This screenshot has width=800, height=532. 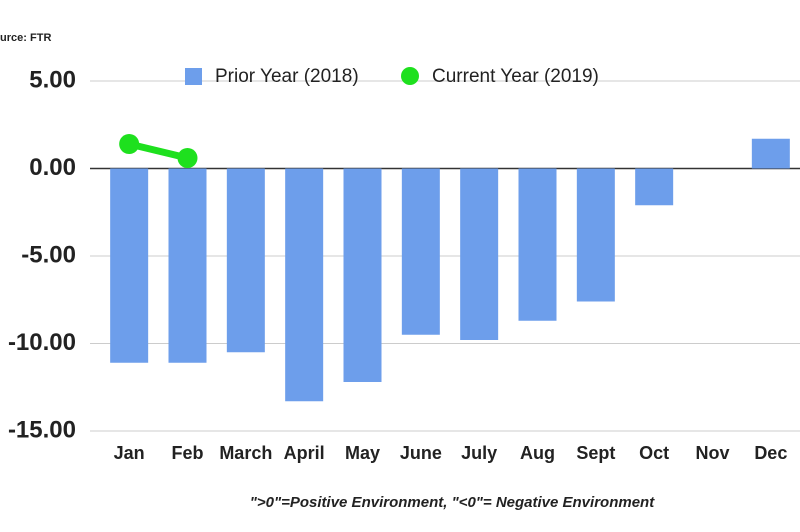 What do you see at coordinates (52, 79) in the screenshot?
I see `y-tick-label: 5.00` at bounding box center [52, 79].